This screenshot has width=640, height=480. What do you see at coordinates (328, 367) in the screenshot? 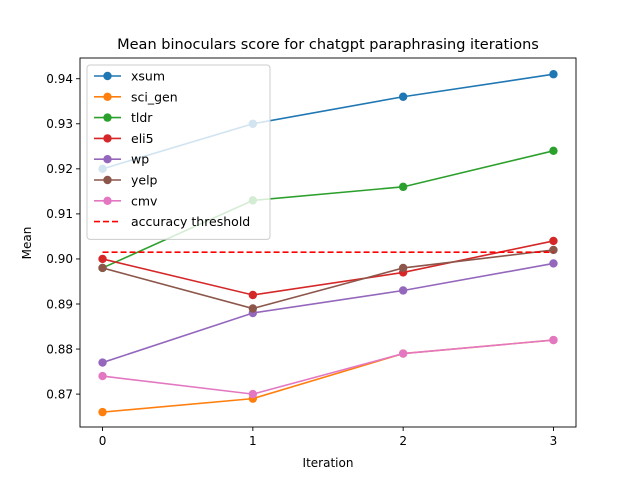
I see `series-line-cmv` at bounding box center [328, 367].